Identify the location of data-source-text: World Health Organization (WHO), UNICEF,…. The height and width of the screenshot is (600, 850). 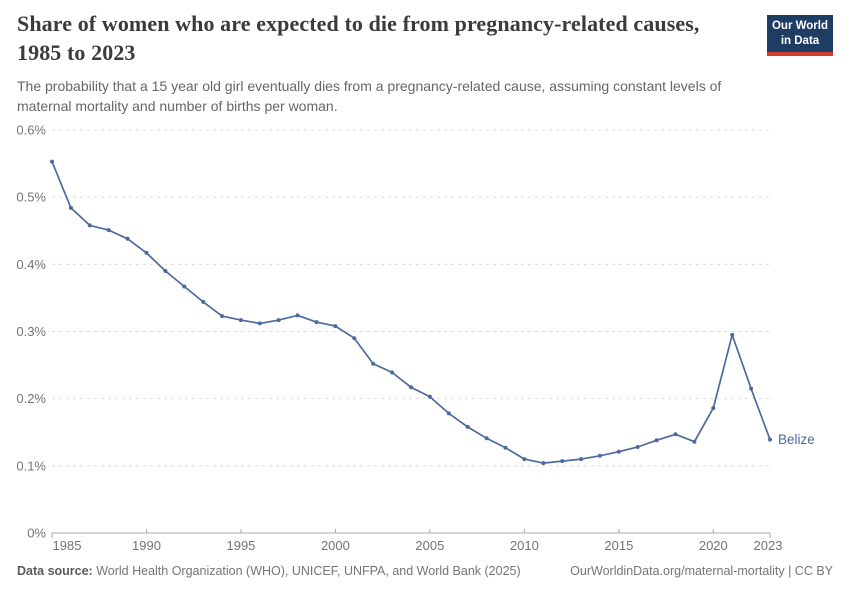
(306, 571).